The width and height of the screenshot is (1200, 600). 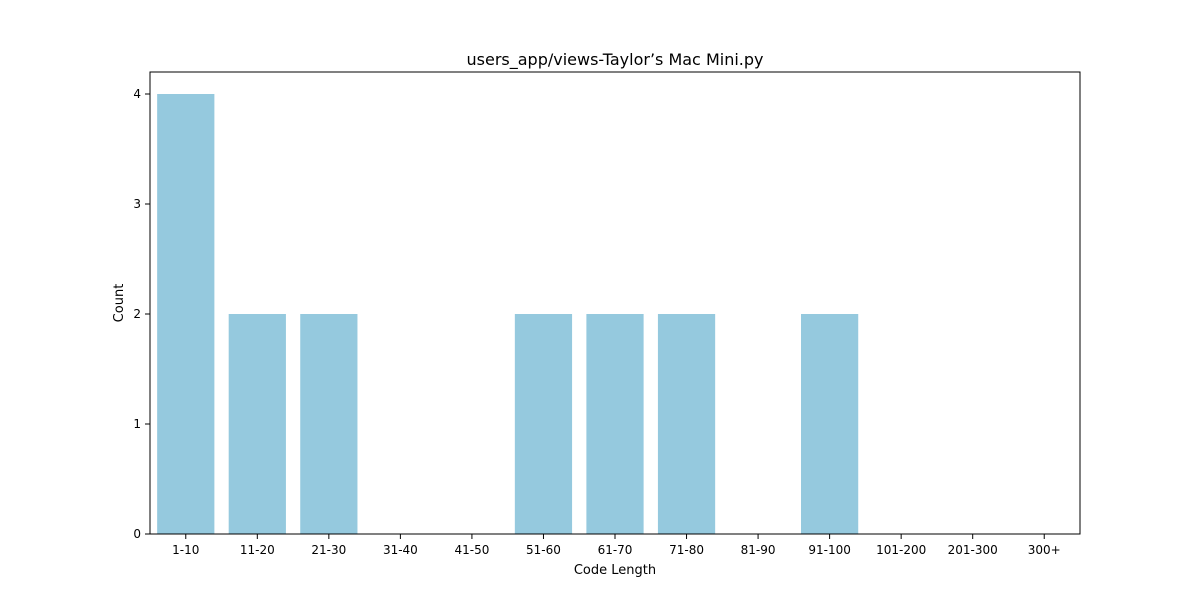 What do you see at coordinates (471, 550) in the screenshot?
I see `x-tick-label: 41-50` at bounding box center [471, 550].